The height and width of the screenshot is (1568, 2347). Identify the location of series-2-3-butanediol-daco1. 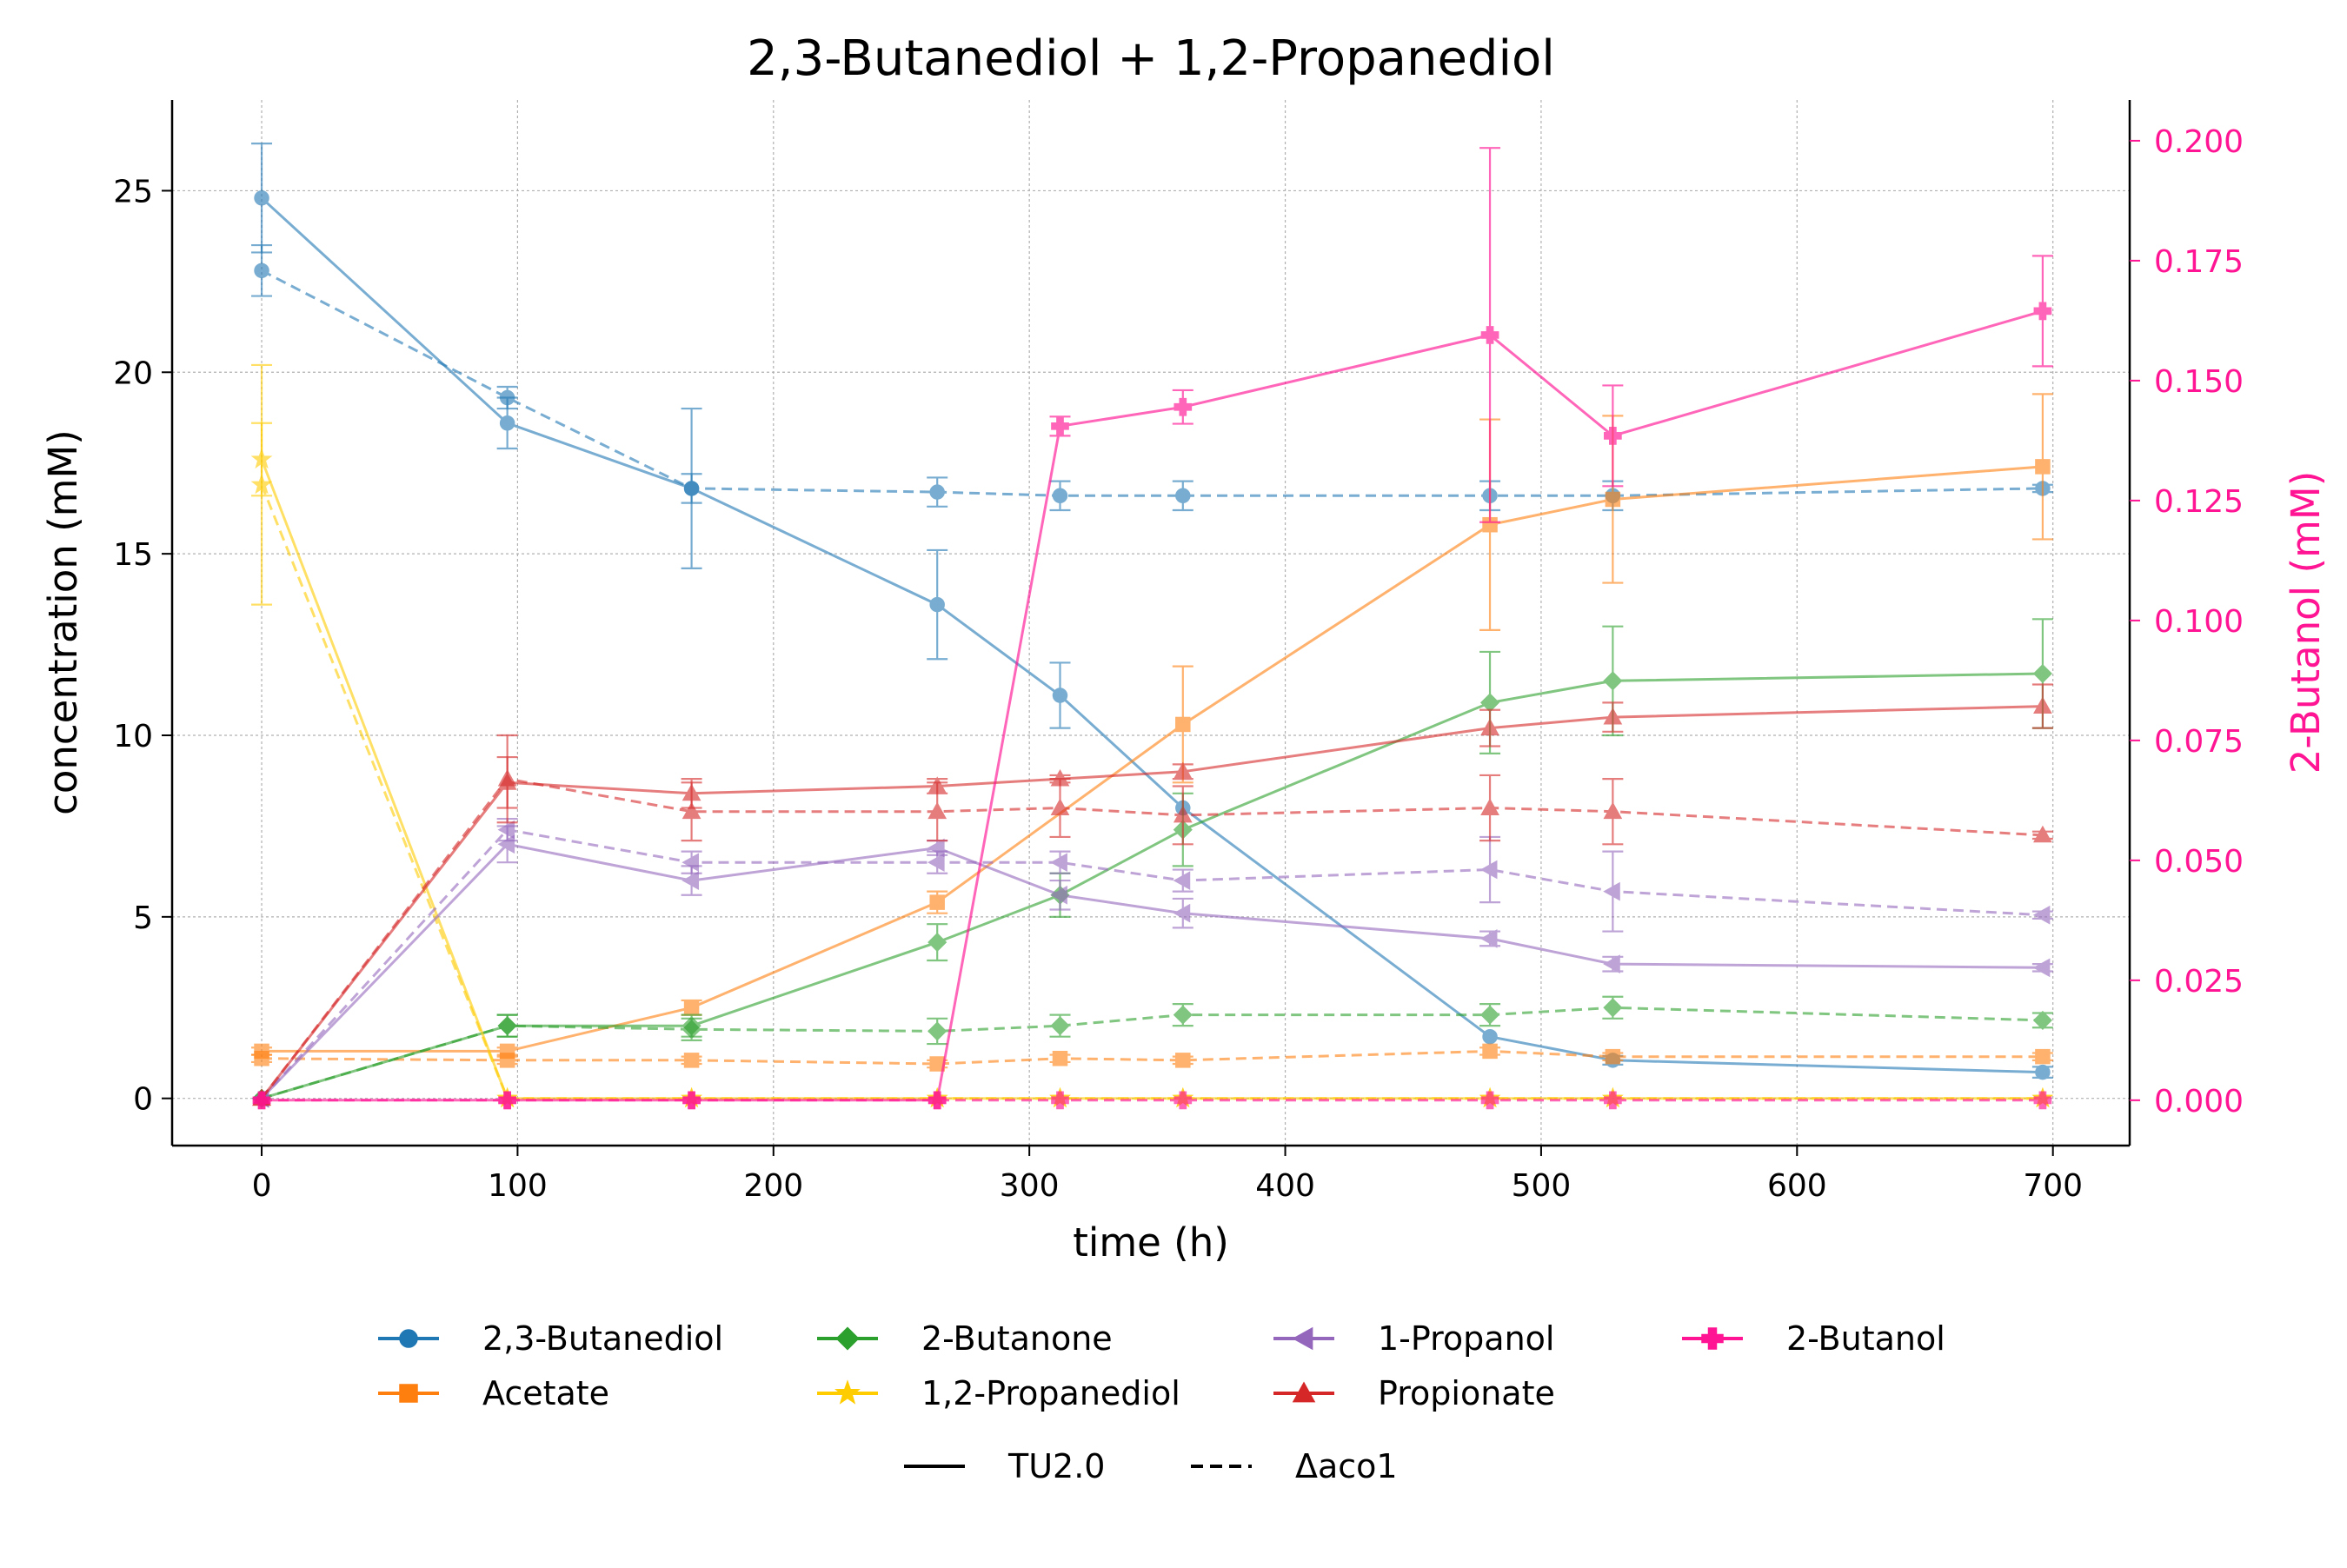
(1152, 377).